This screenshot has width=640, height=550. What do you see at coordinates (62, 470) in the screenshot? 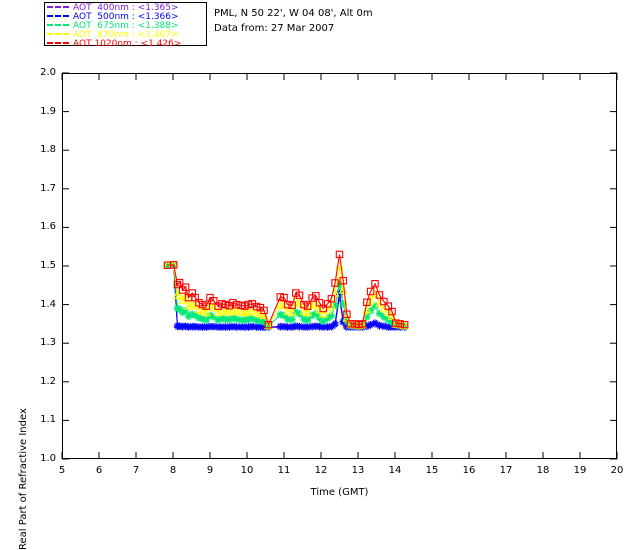
I see `x-tick-label: 5` at bounding box center [62, 470].